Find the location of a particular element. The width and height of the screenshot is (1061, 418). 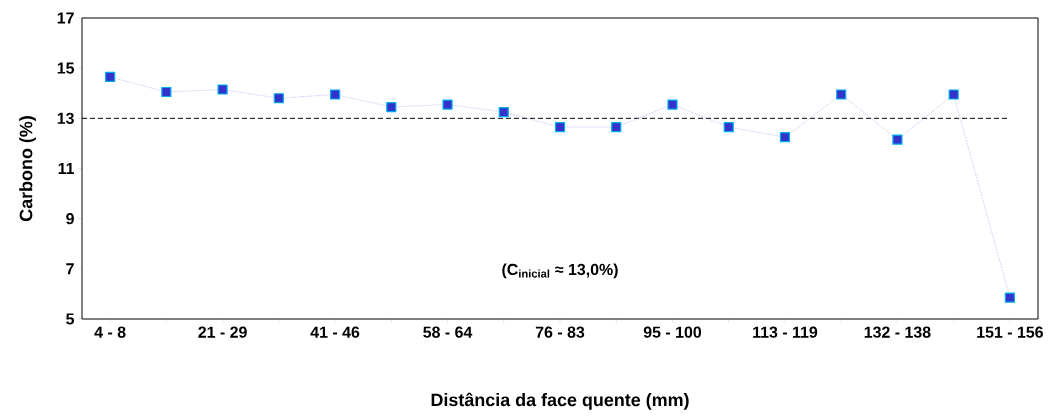

y-tick-label: 15 is located at coordinates (66, 68).